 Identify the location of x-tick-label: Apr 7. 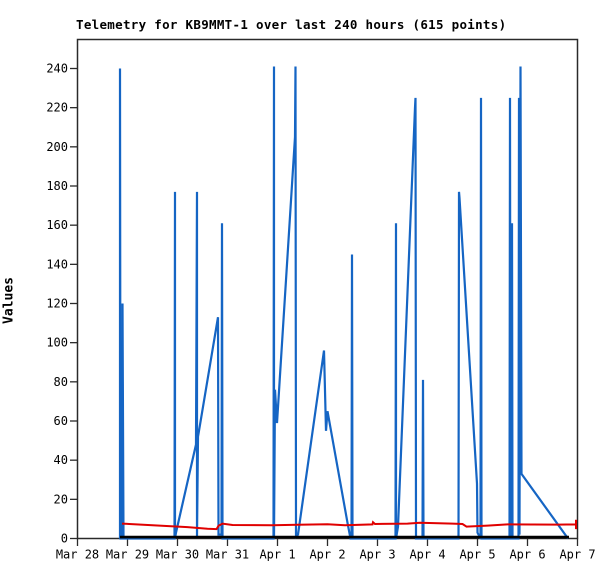
(577, 555).